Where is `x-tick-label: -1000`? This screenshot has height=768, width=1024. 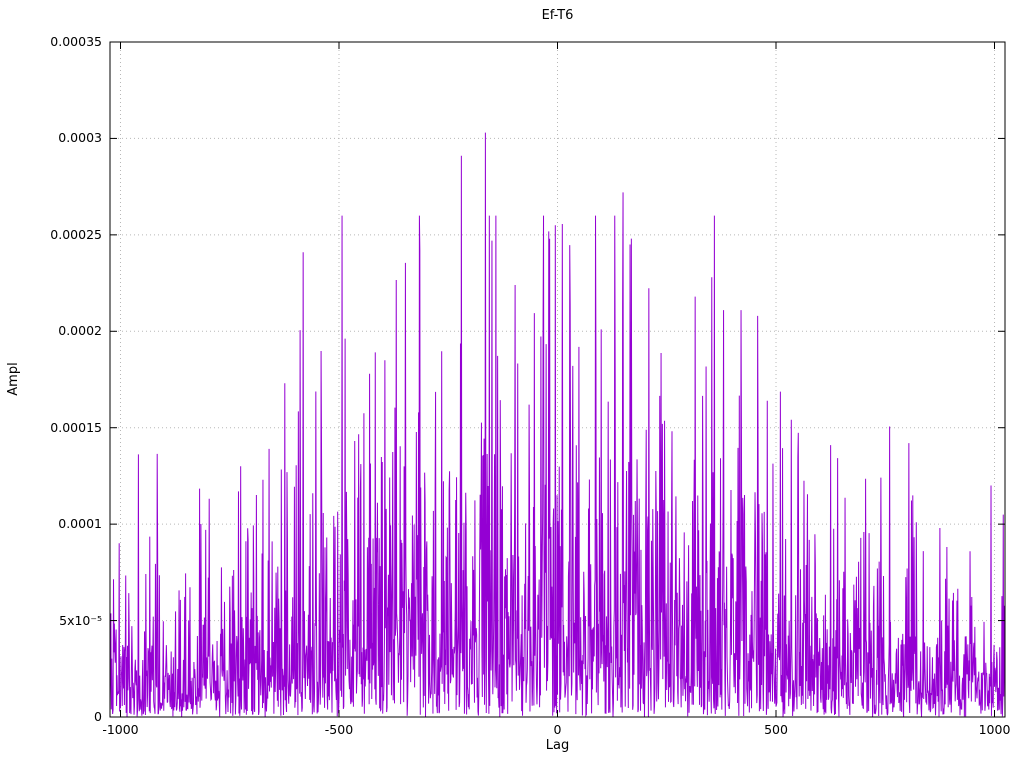
x-tick-label: -1000 is located at coordinates (120, 729).